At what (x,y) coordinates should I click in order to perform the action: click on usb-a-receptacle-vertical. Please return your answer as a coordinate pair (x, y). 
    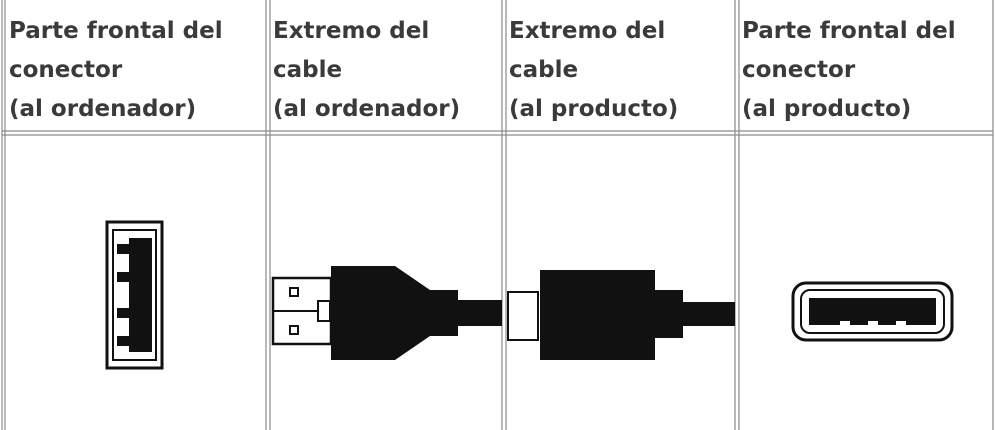
    Looking at the image, I should click on (134, 295).